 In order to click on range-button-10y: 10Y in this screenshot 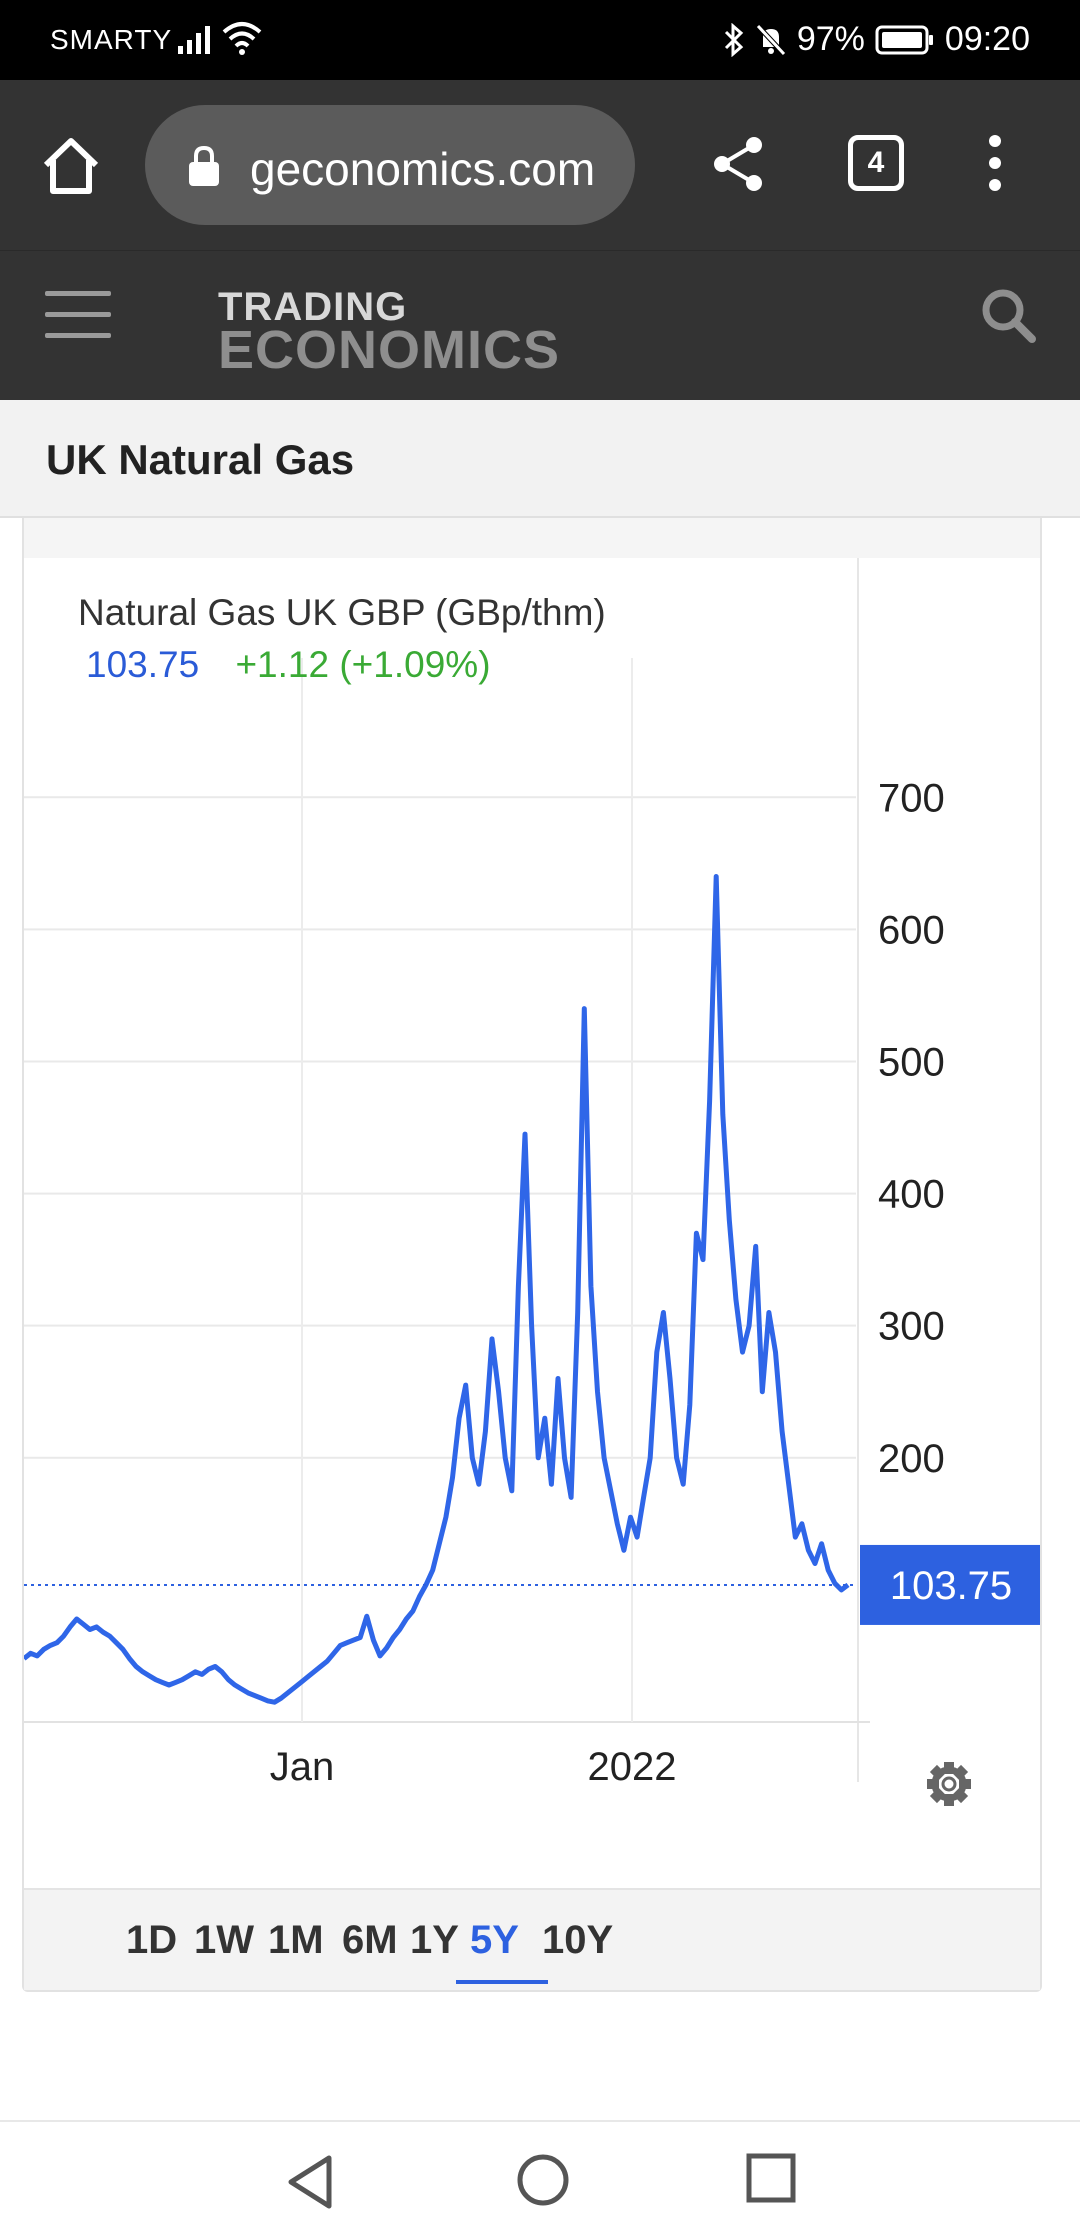, I will do `click(578, 1940)`.